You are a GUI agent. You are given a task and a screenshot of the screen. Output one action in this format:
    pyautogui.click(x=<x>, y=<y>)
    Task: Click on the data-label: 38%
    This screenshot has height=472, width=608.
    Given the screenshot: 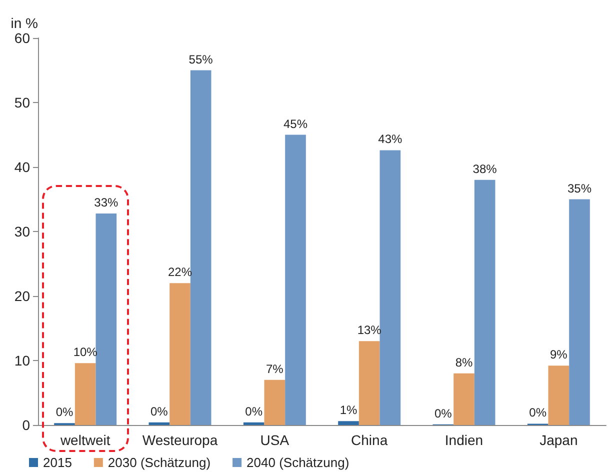 What is the action you would take?
    pyautogui.click(x=485, y=169)
    